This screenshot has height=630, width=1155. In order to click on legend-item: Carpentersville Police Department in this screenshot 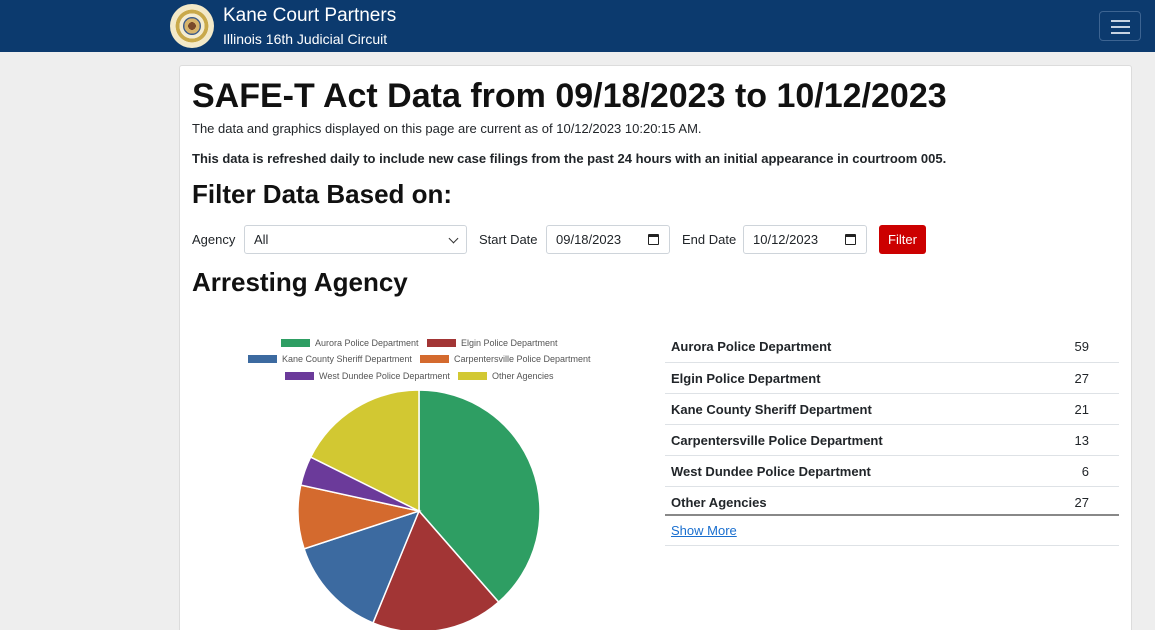, I will do `click(505, 359)`.